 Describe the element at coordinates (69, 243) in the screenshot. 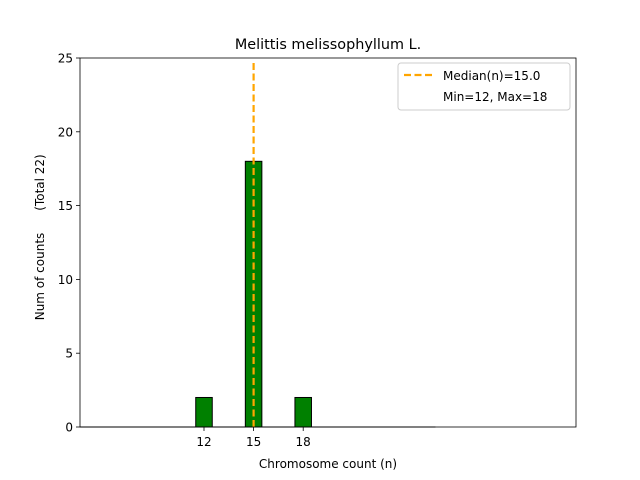

I see `y-axis: 0 5 10 15 20 25` at that location.